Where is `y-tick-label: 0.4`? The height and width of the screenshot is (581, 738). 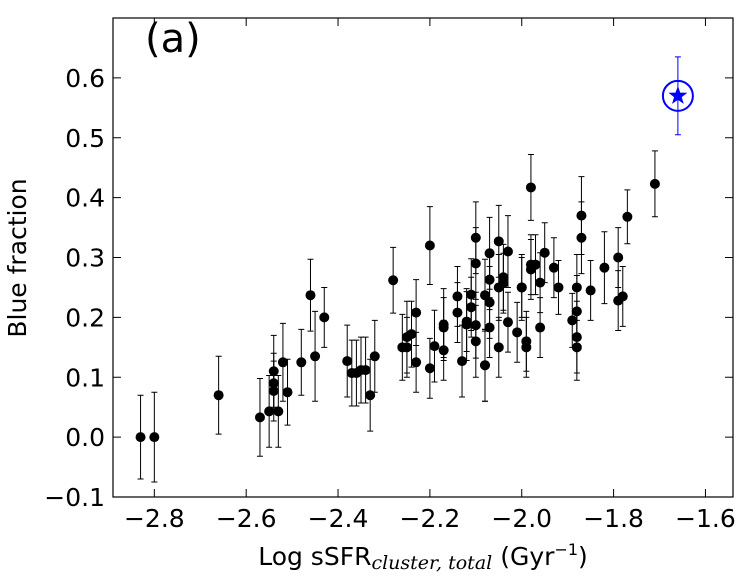
y-tick-label: 0.4 is located at coordinates (85, 198).